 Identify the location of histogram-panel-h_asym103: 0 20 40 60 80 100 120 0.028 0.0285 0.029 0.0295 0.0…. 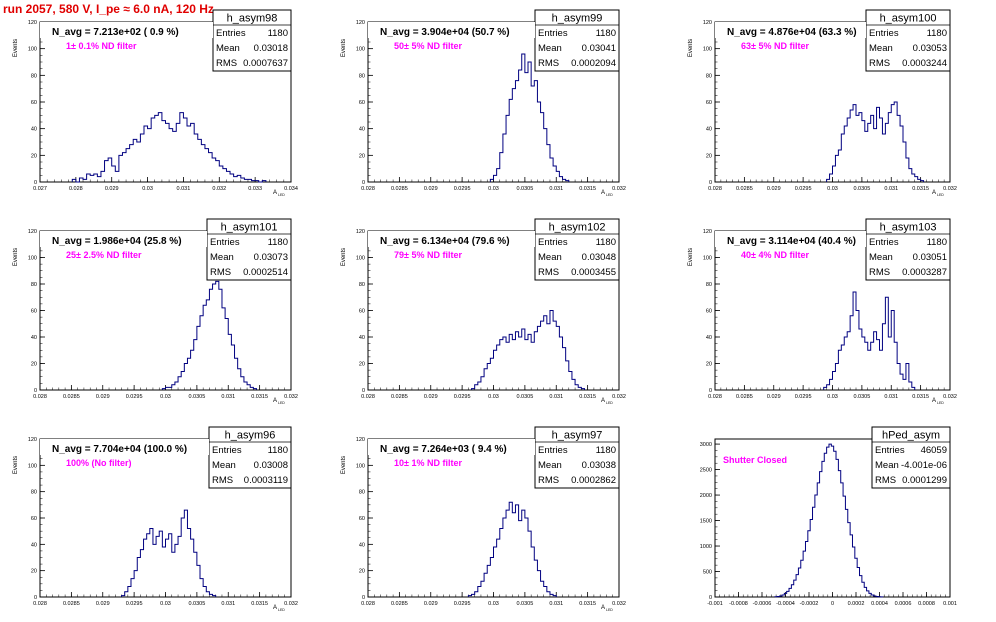
(822, 311).